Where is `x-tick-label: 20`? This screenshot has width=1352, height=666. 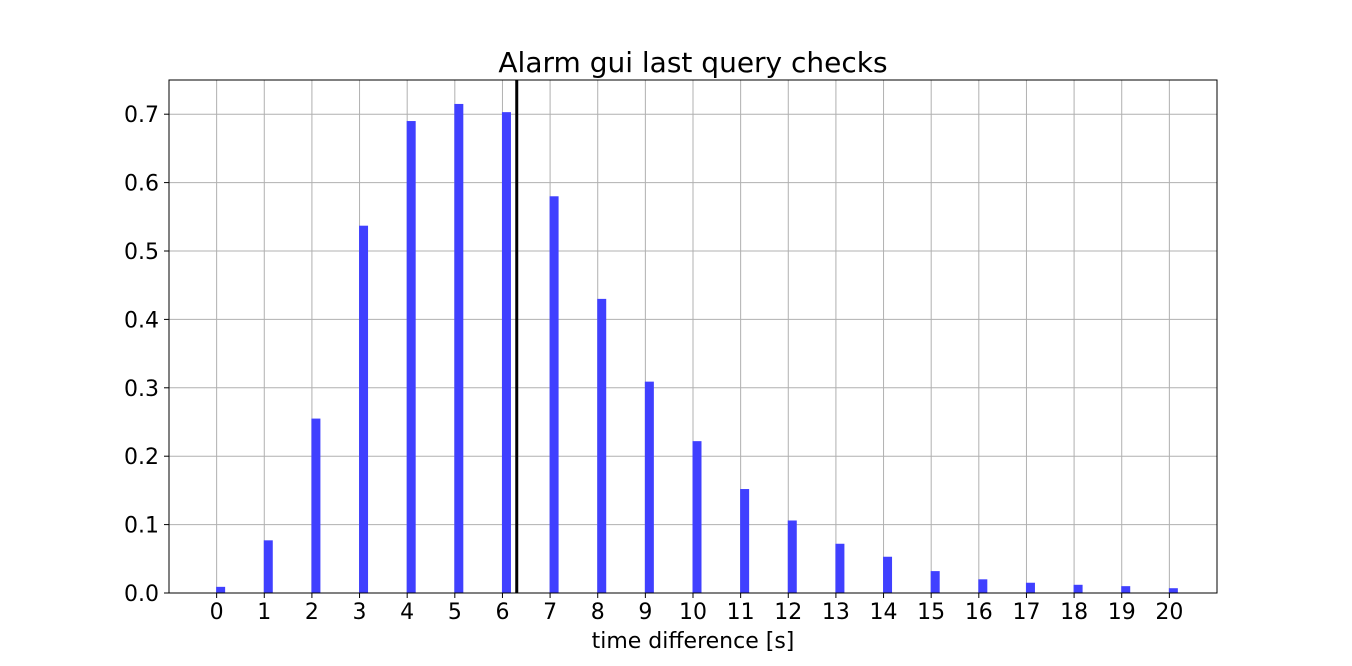
x-tick-label: 20 is located at coordinates (1169, 612).